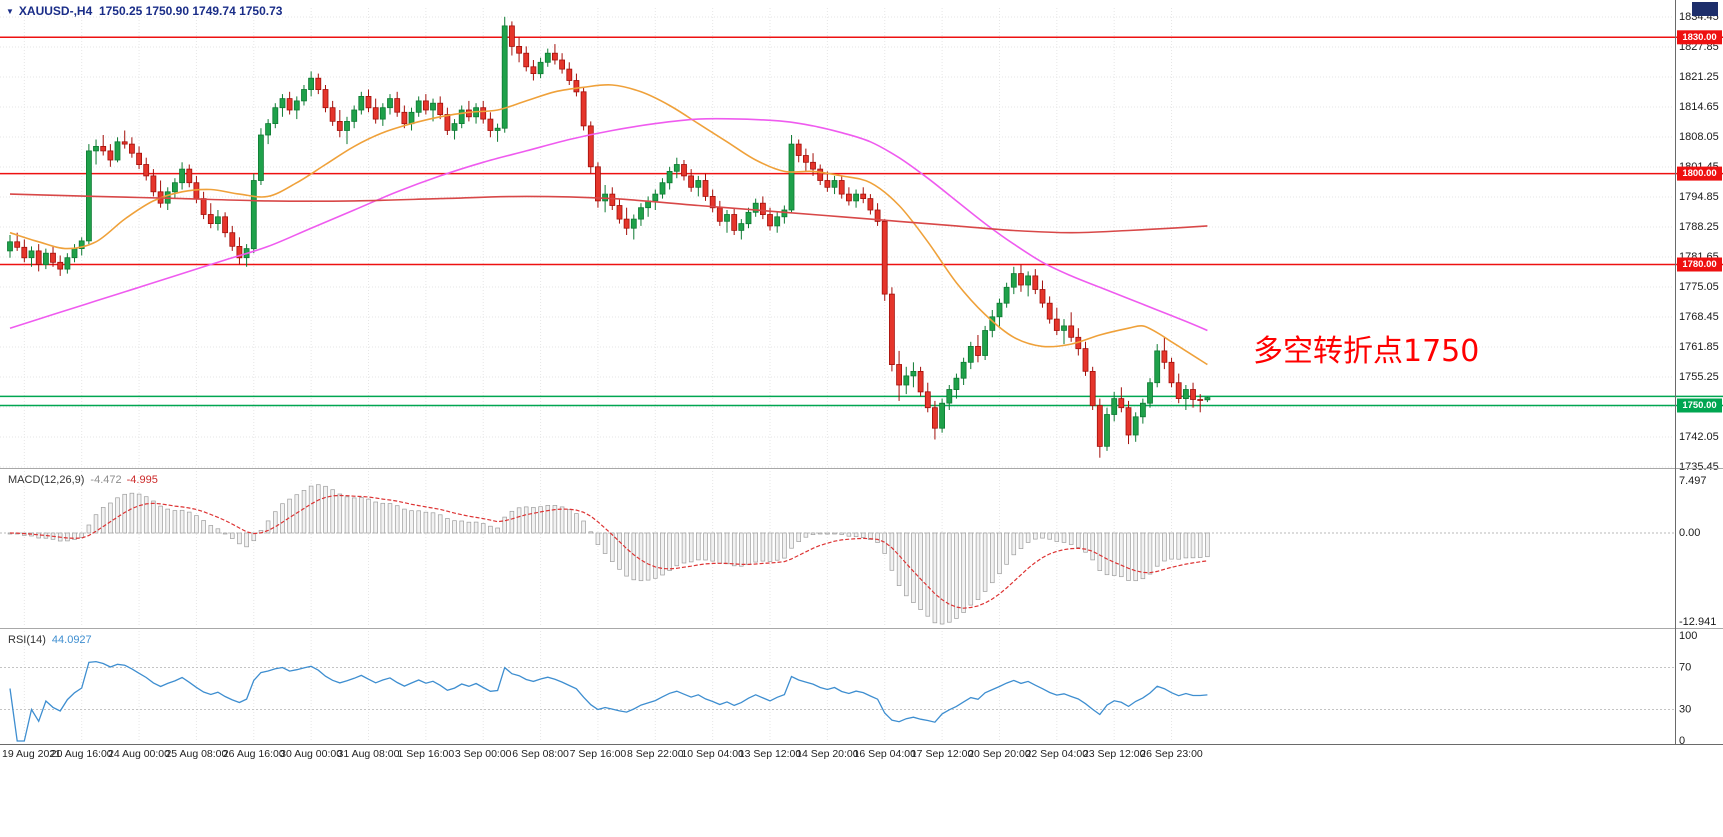 This screenshot has width=1723, height=837. What do you see at coordinates (1685, 667) in the screenshot?
I see `rsi-axis-label: 70` at bounding box center [1685, 667].